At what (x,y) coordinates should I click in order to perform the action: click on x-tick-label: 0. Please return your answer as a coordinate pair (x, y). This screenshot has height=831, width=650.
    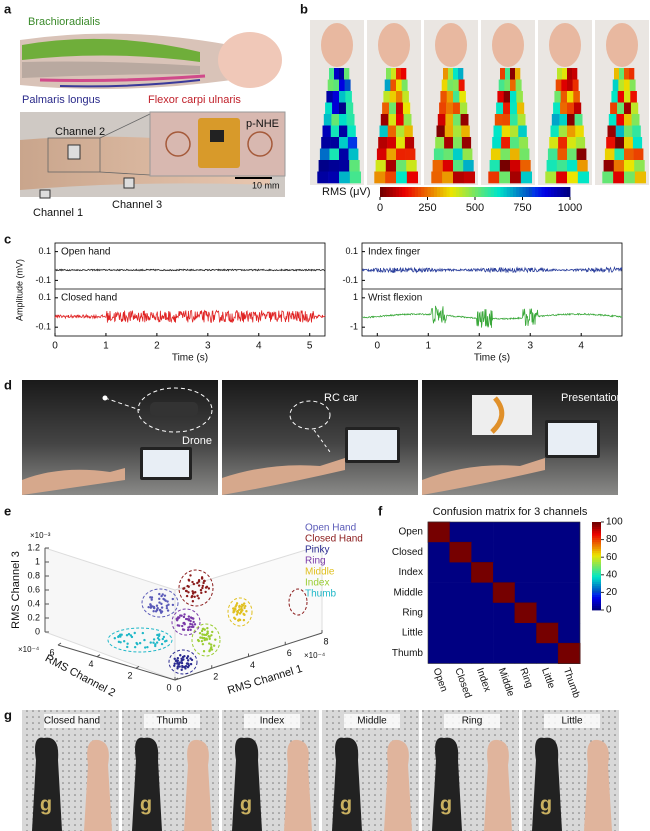
    Looking at the image, I should click on (378, 346).